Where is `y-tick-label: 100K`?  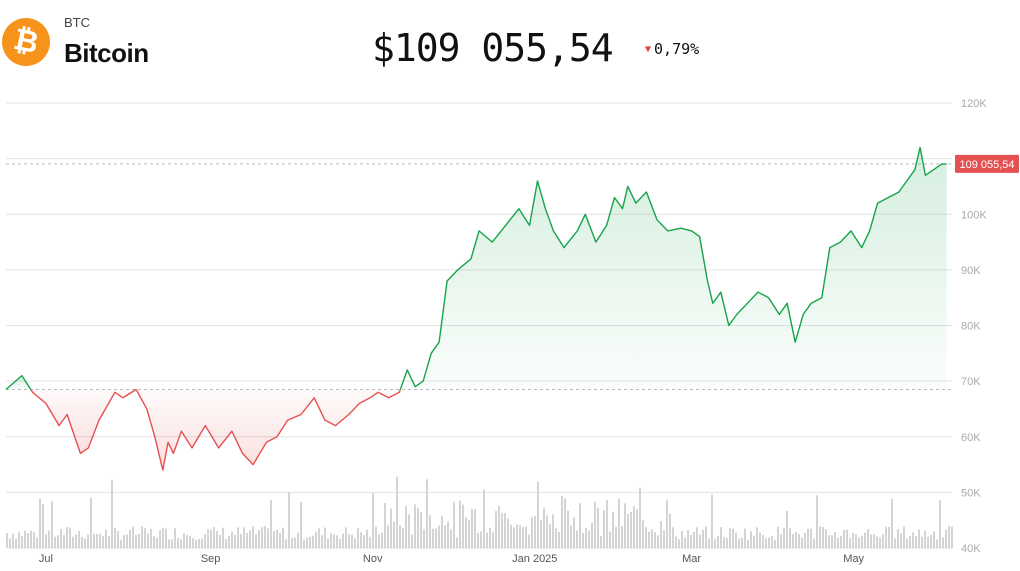
y-tick-label: 100K is located at coordinates (974, 215).